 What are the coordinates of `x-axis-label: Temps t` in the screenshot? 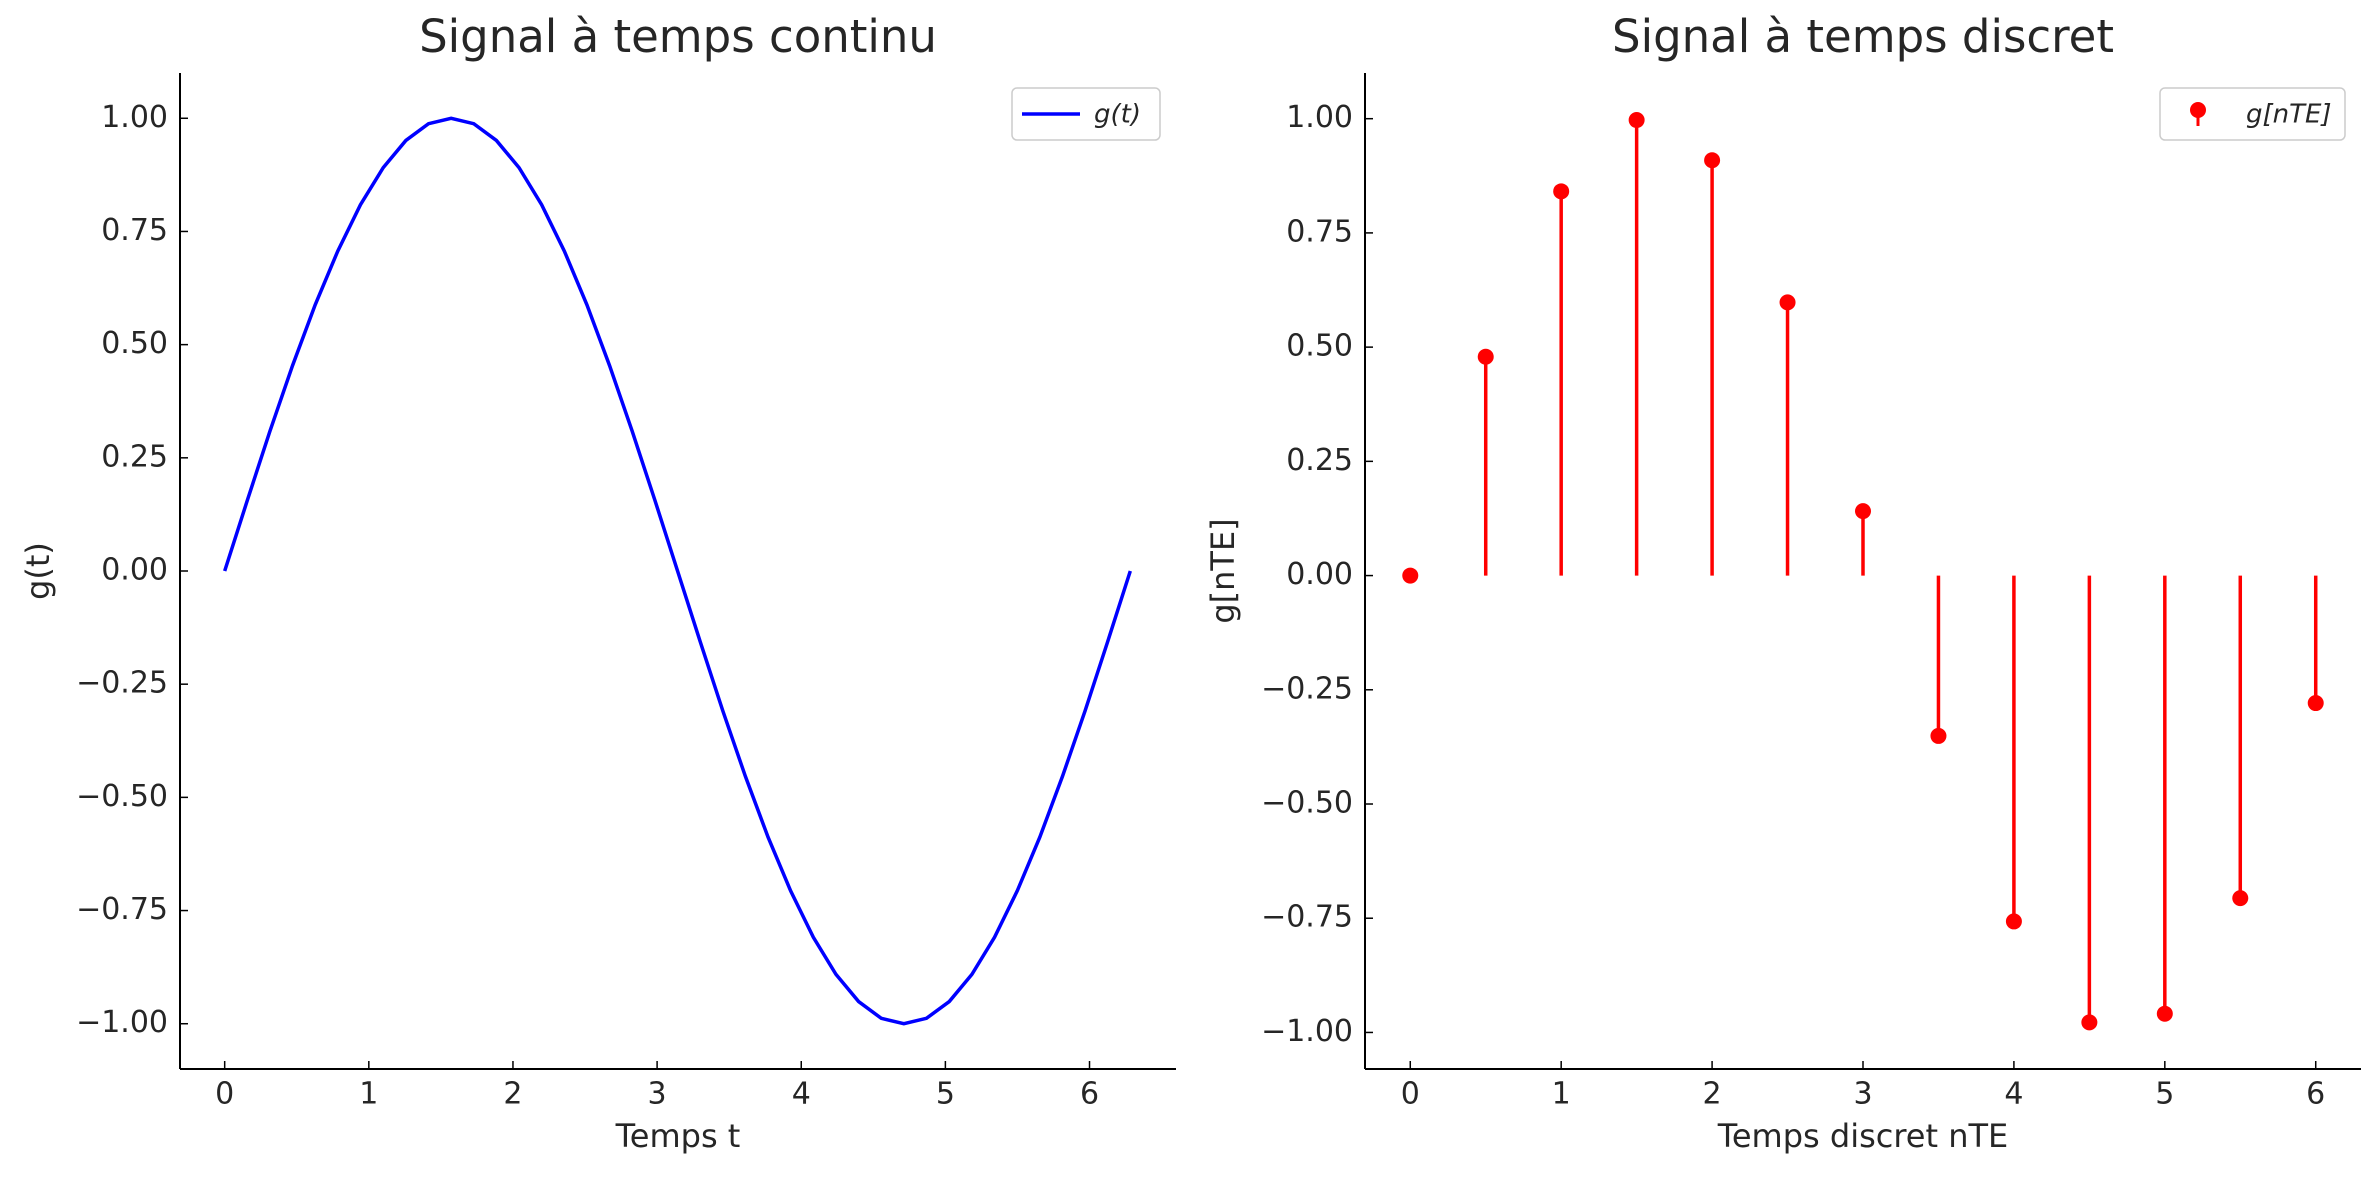 It's located at (678, 1136).